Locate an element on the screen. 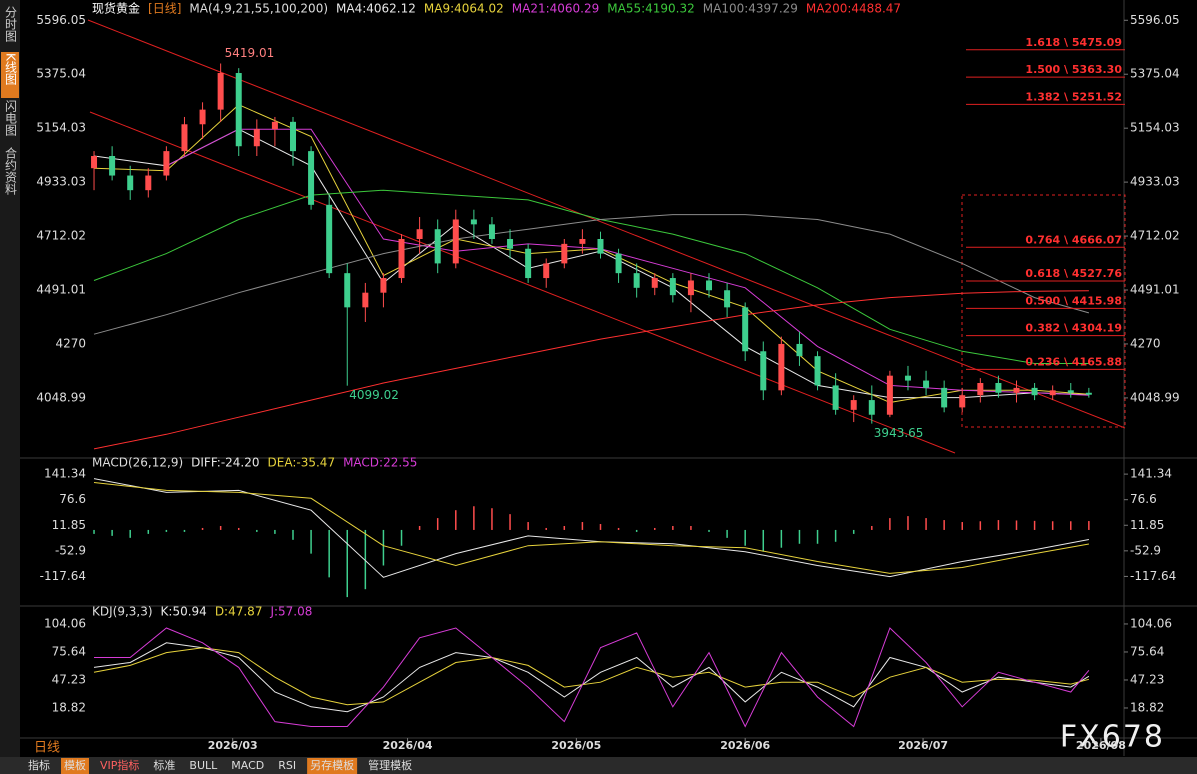 This screenshot has height=774, width=1197. y-tick-label: 4933.03 is located at coordinates (1155, 182).